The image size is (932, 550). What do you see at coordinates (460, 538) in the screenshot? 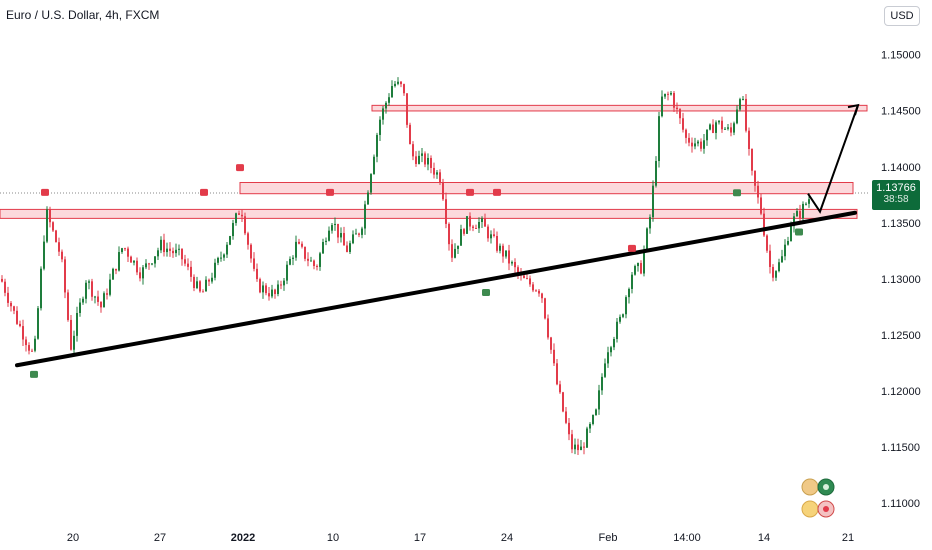
I see `time-axis: 20 27 2022 10 17 24 Feb 14:00 14 21` at bounding box center [460, 538].